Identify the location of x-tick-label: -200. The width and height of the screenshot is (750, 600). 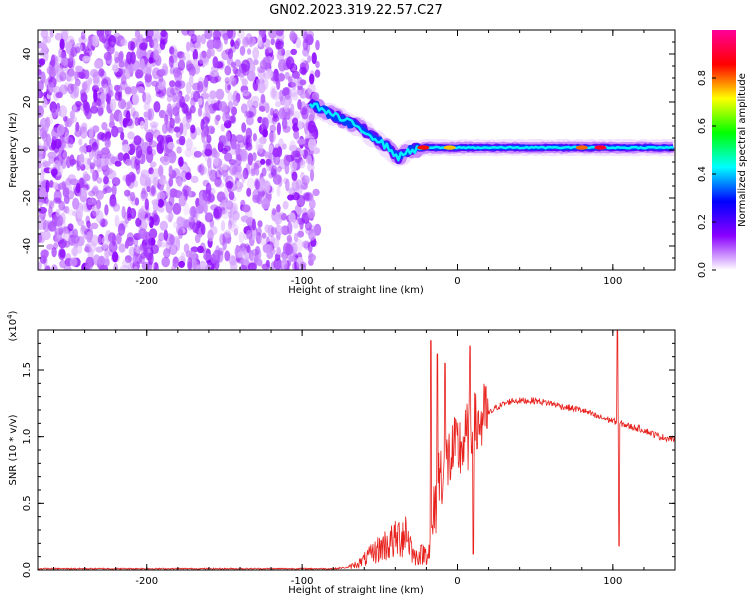
(146, 281).